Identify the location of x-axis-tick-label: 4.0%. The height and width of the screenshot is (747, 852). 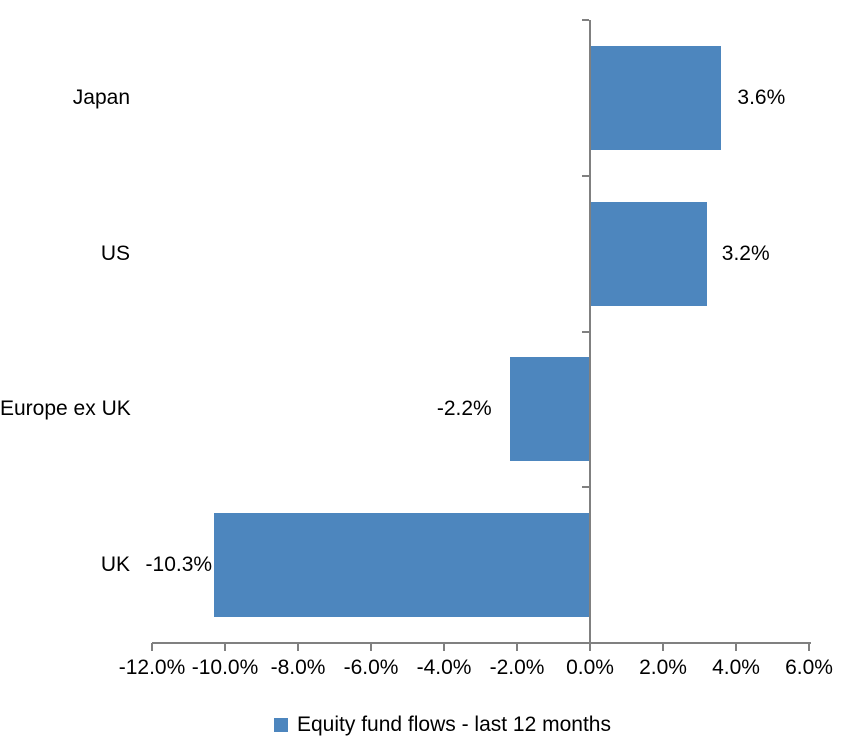
(736, 667).